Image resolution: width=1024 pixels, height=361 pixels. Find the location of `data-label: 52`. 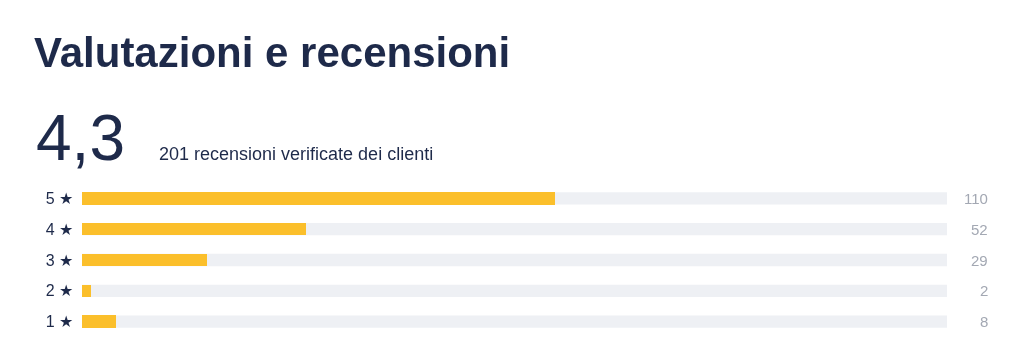

data-label: 52 is located at coordinates (979, 229).